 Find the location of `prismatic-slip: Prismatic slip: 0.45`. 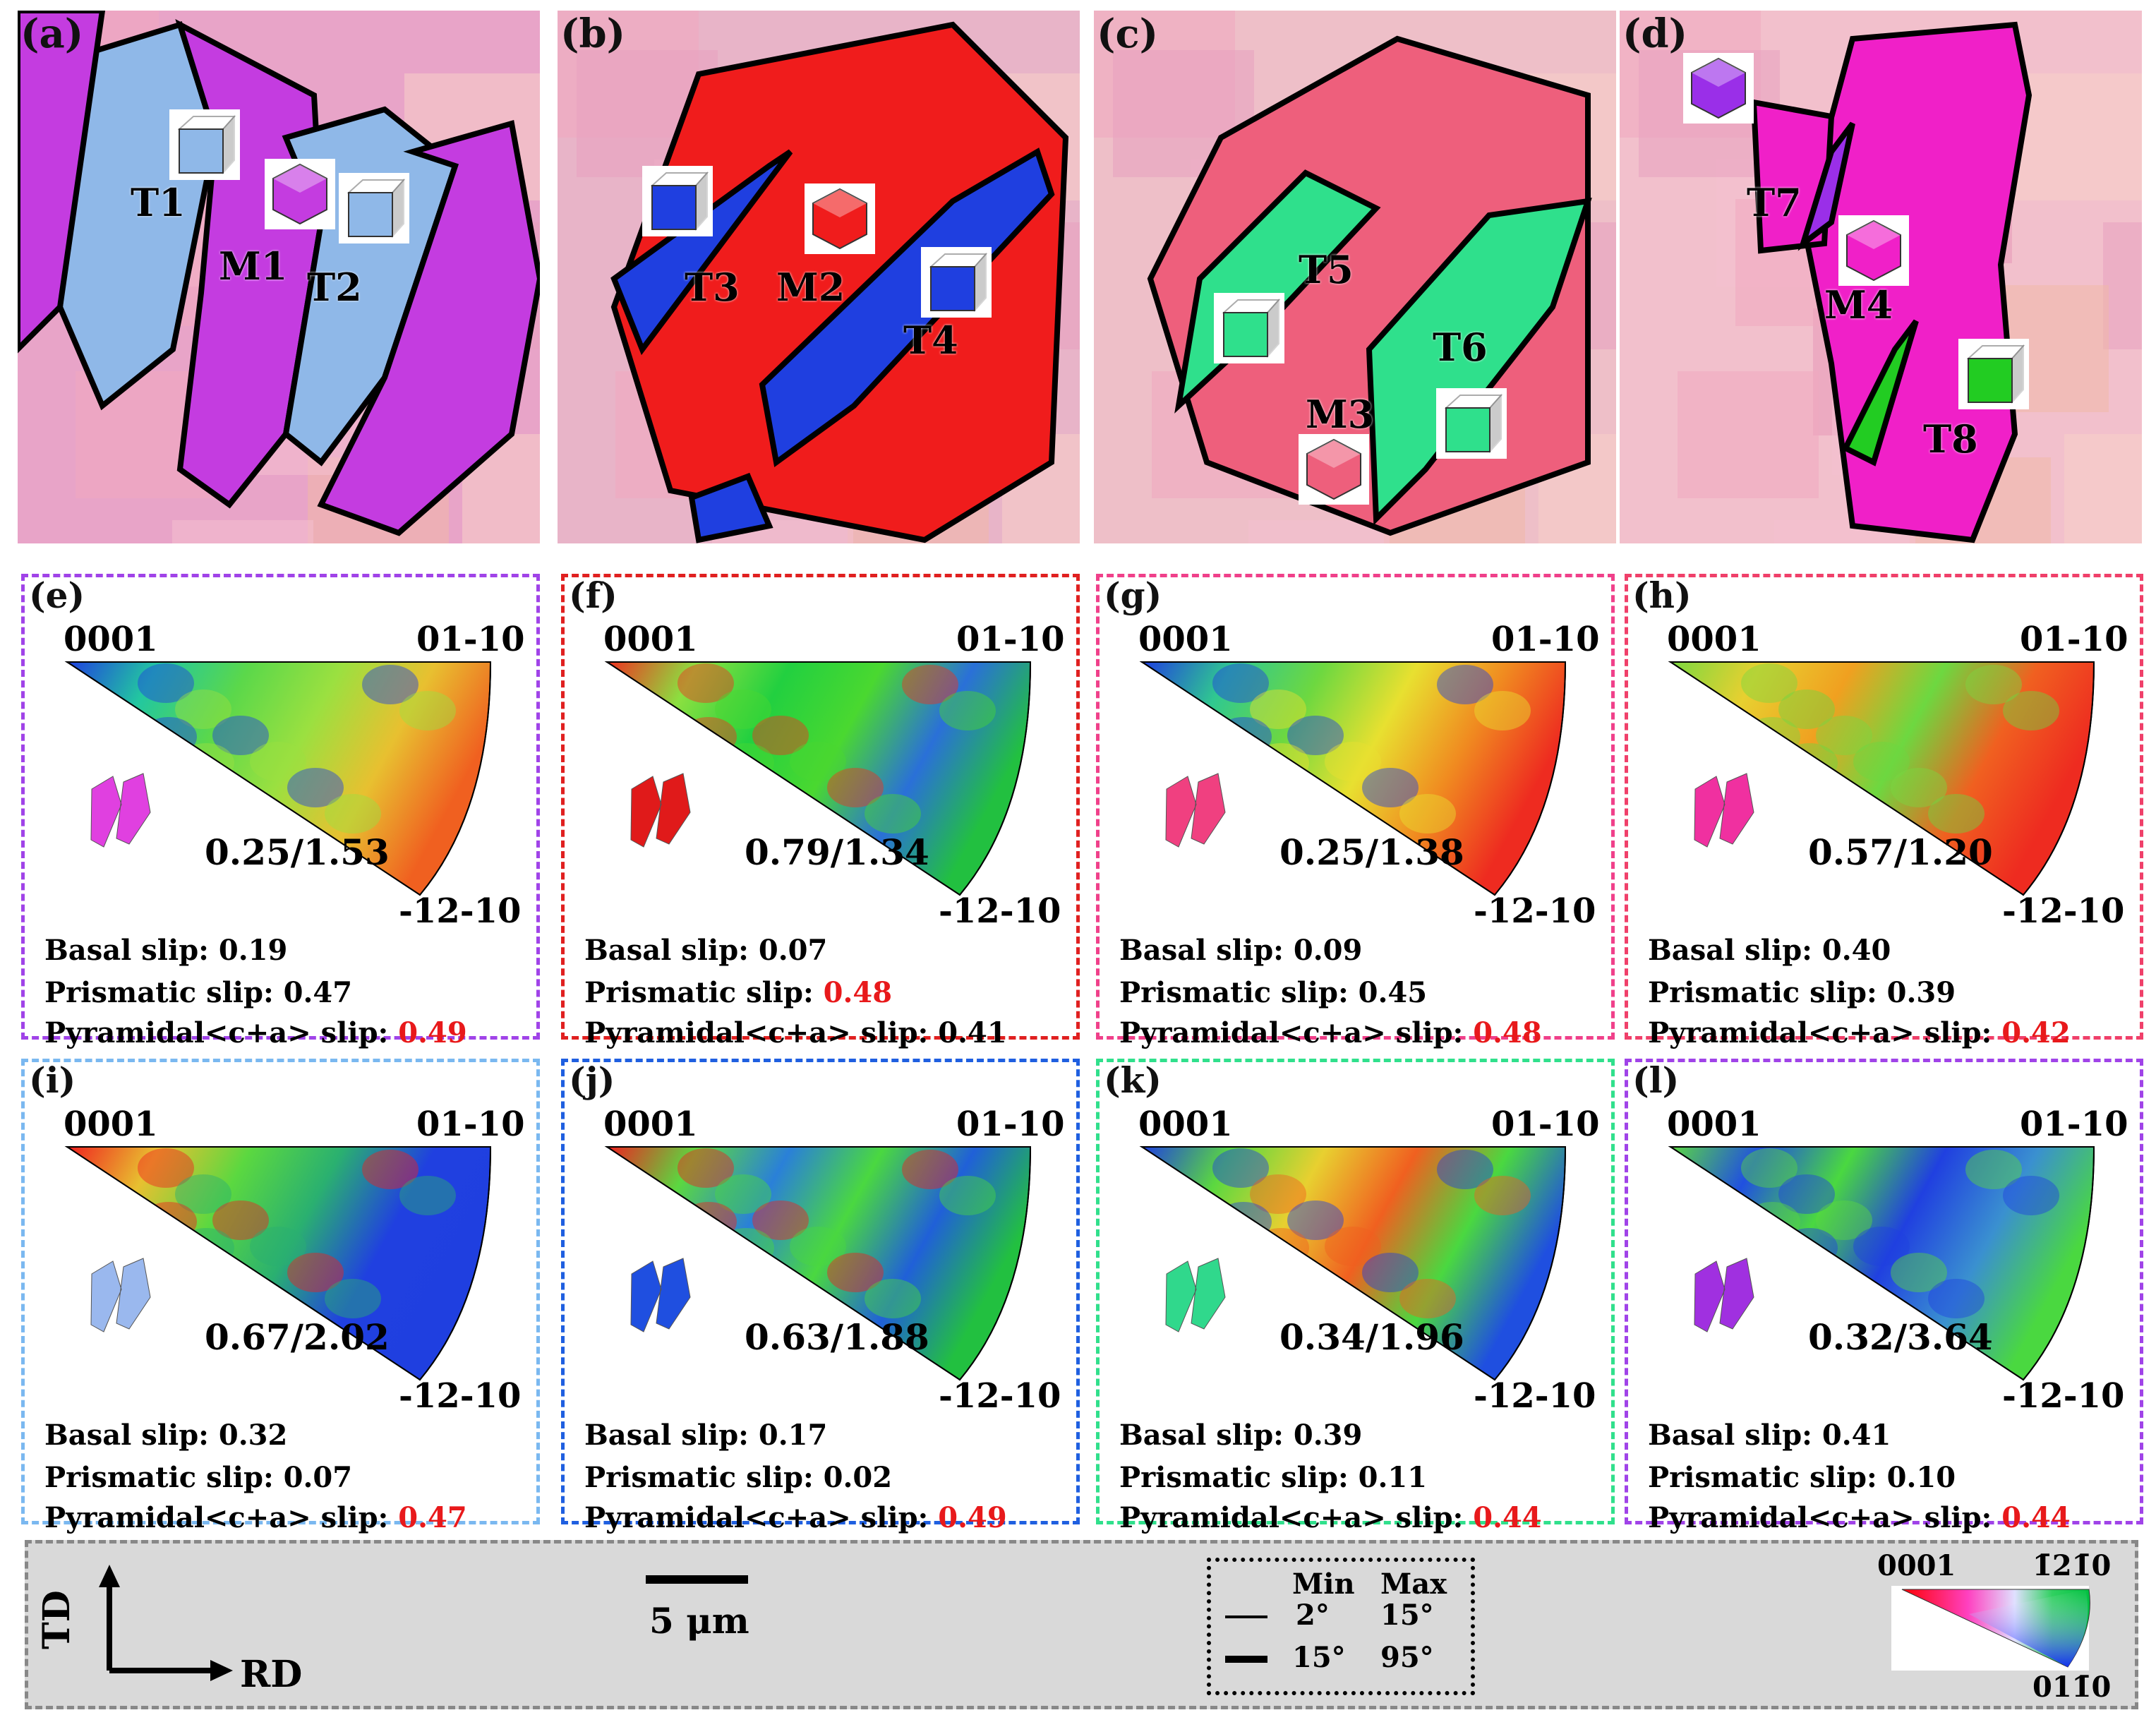

prismatic-slip: Prismatic slip: 0.45 is located at coordinates (1273, 992).